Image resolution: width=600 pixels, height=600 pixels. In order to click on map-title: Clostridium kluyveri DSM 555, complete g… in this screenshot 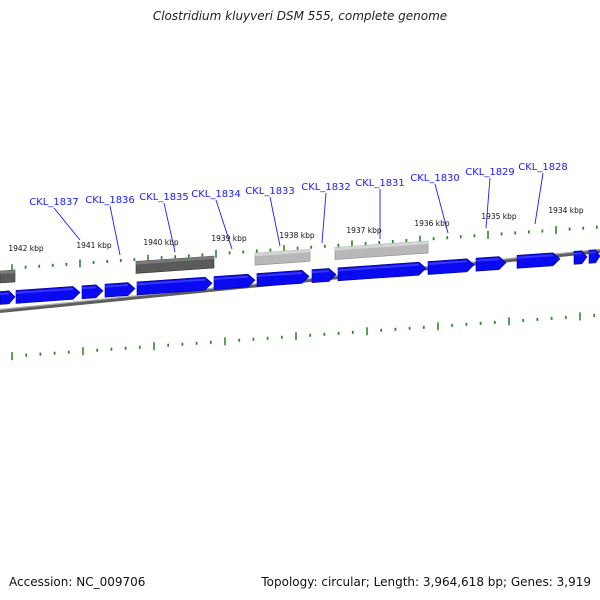, I will do `click(300, 16)`.